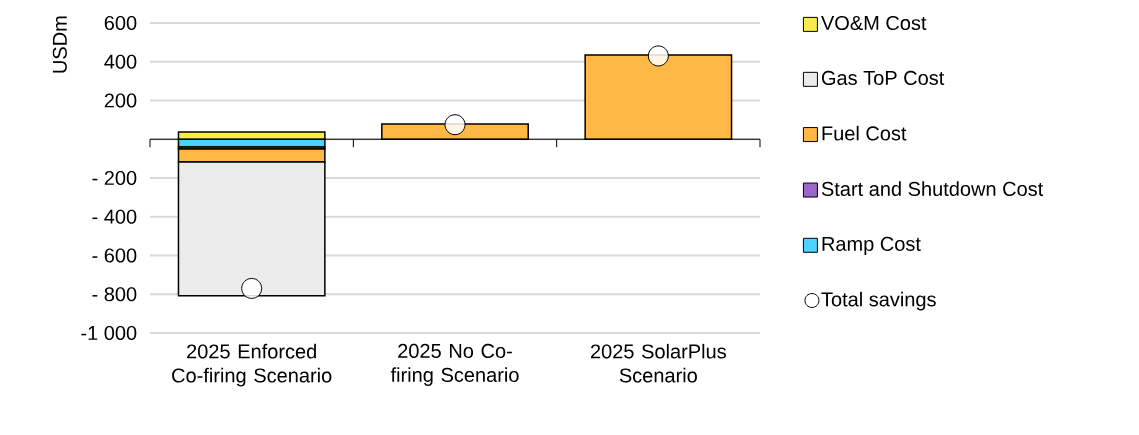 This screenshot has width=1139, height=435. Describe the element at coordinates (114, 294) in the screenshot. I see `y-tick-label: - 800` at that location.